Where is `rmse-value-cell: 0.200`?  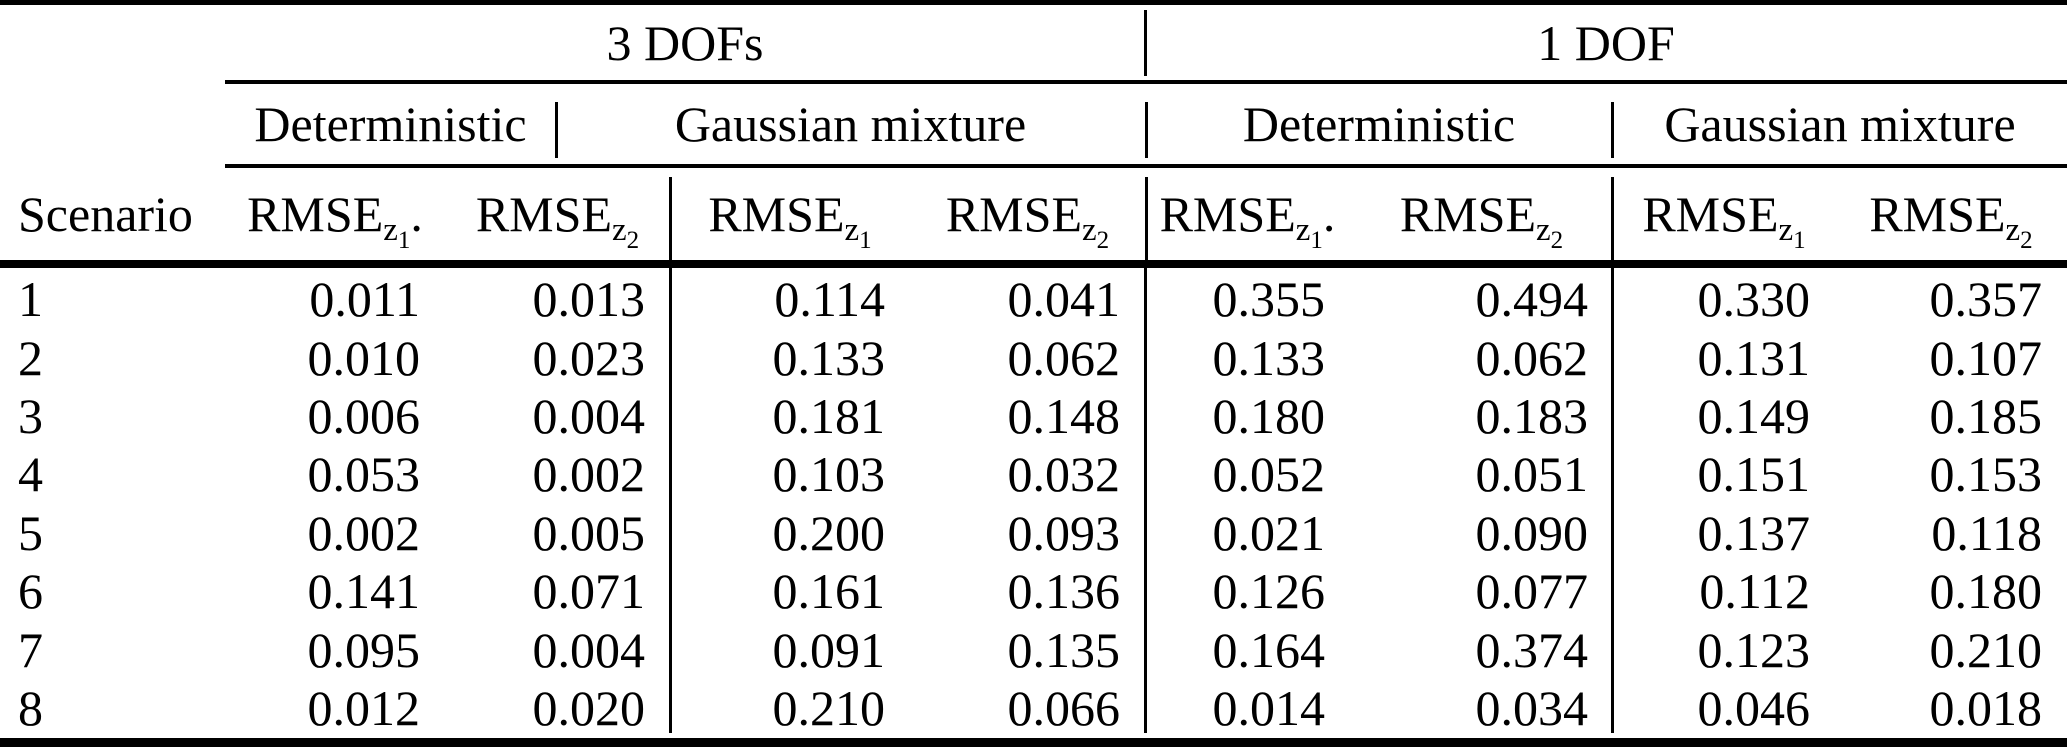
rmse-value-cell: 0.200 is located at coordinates (829, 532).